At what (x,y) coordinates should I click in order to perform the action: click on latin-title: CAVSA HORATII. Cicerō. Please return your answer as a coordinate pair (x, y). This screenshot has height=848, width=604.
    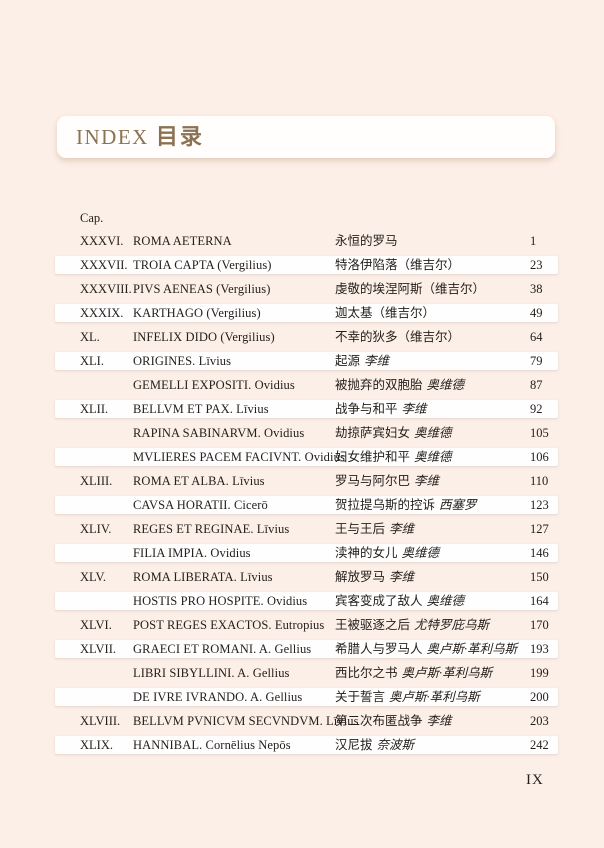
    Looking at the image, I should click on (200, 505).